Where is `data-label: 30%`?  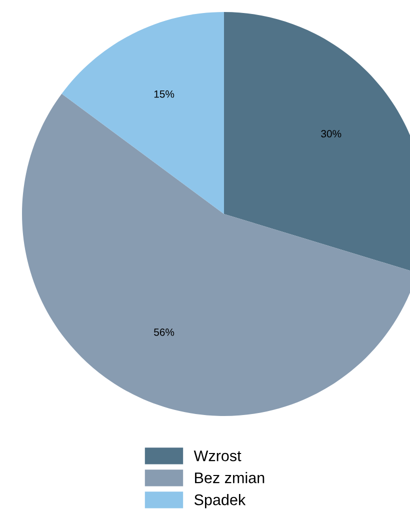
data-label: 30% is located at coordinates (331, 134).